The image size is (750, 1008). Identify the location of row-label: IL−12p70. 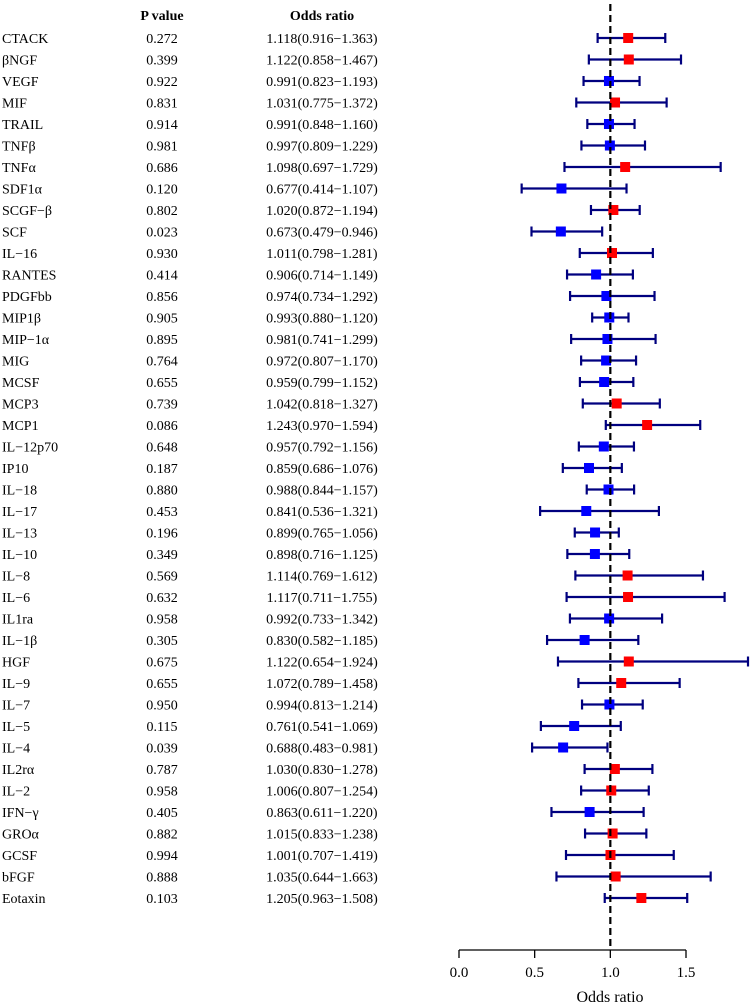
(30, 448).